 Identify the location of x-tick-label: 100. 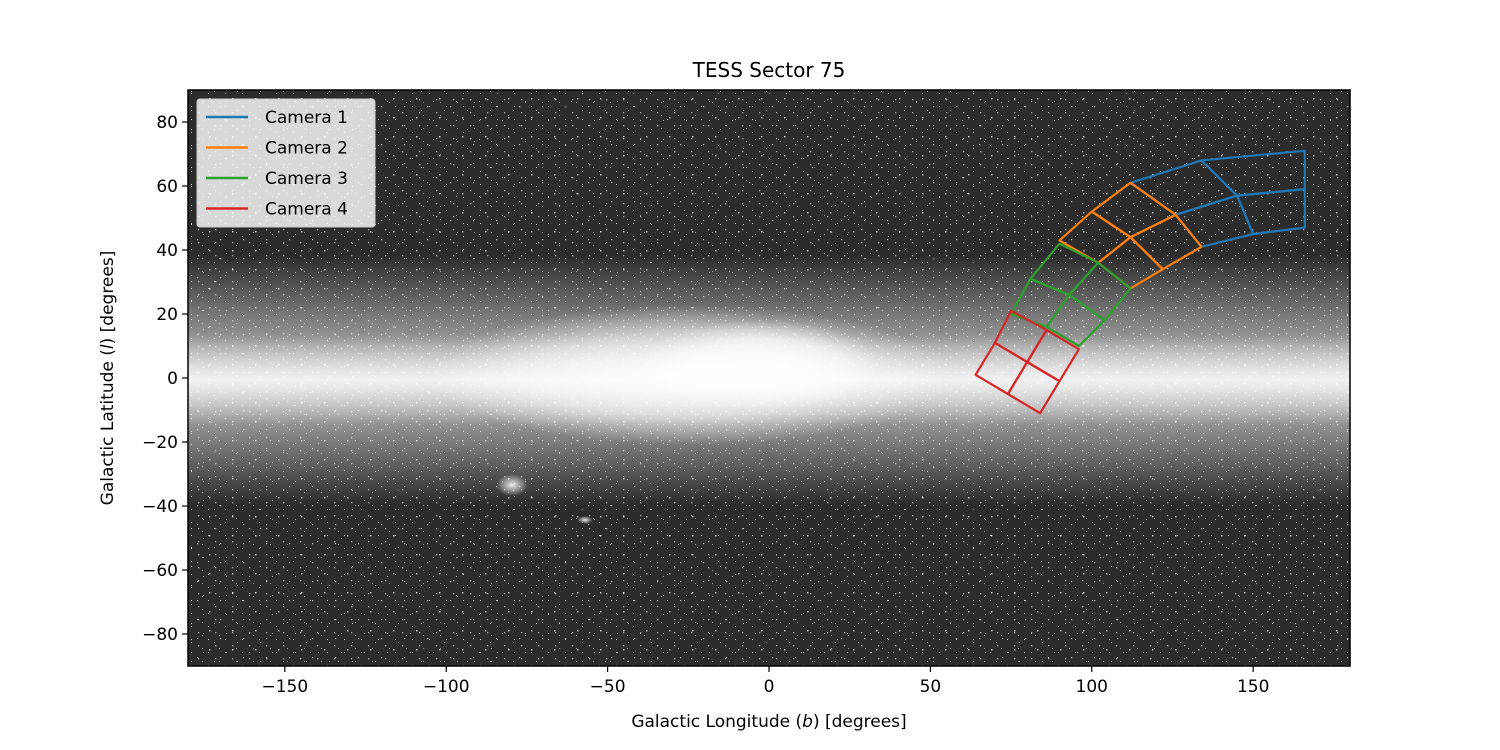
(1092, 687).